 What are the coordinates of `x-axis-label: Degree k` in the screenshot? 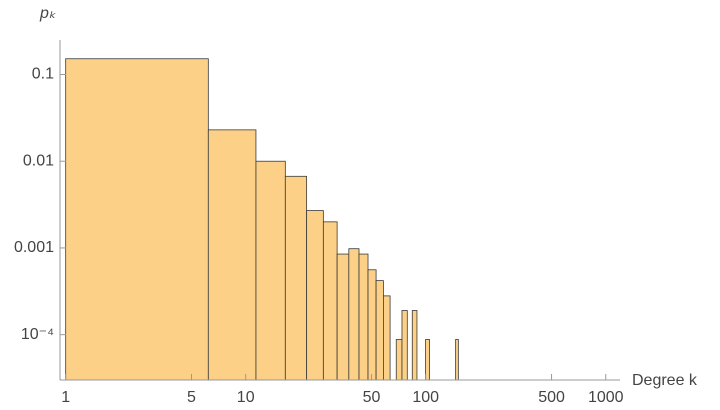 It's located at (665, 380).